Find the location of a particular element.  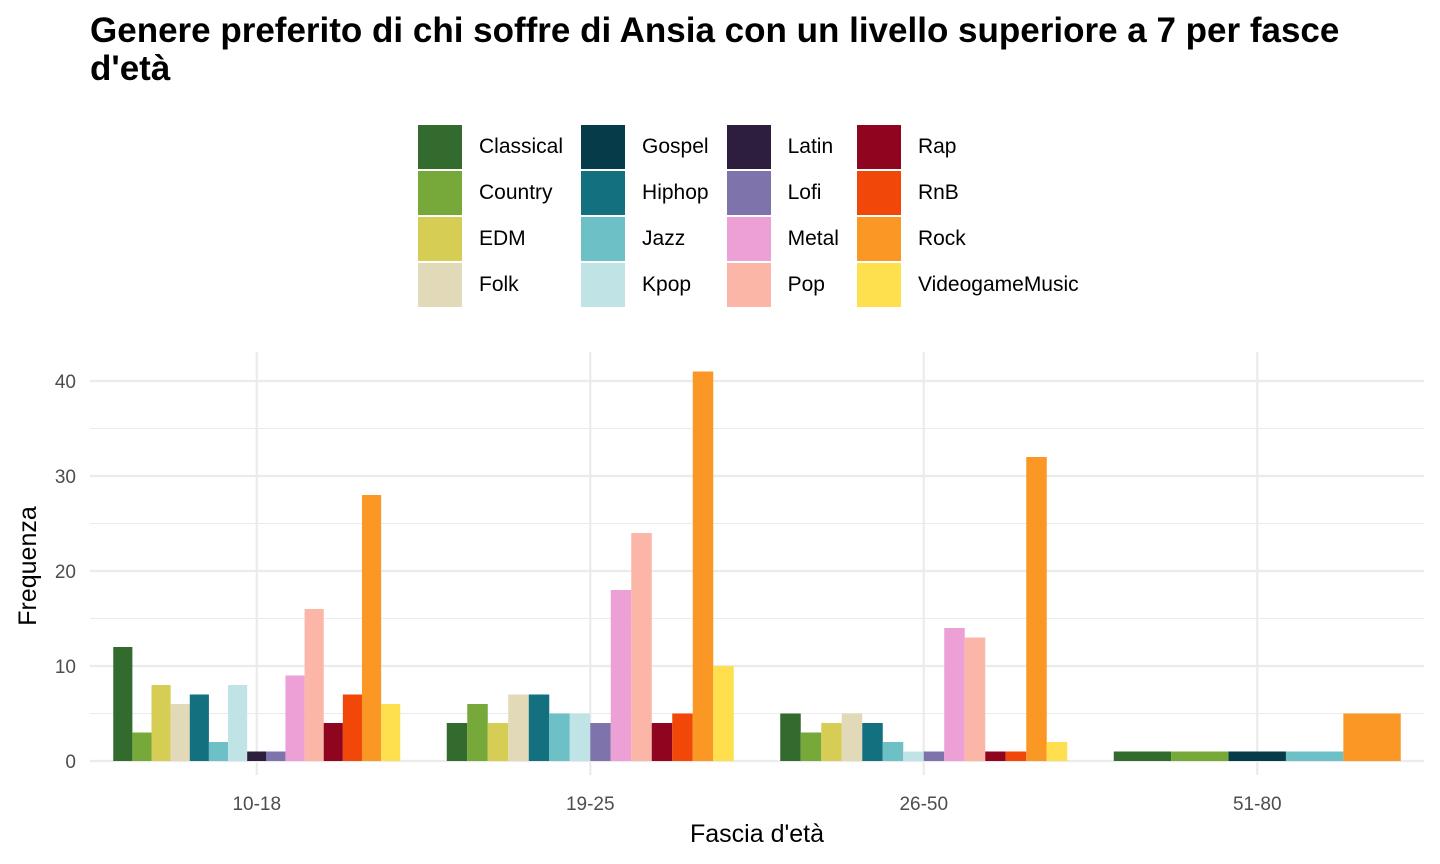

legend-label: Country is located at coordinates (516, 192).